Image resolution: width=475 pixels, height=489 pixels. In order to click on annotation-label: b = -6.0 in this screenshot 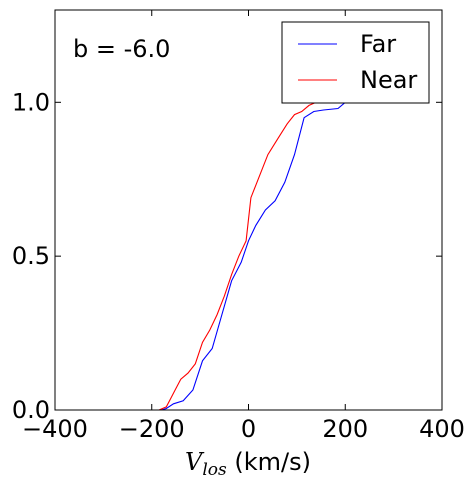, I will do `click(121, 49)`.